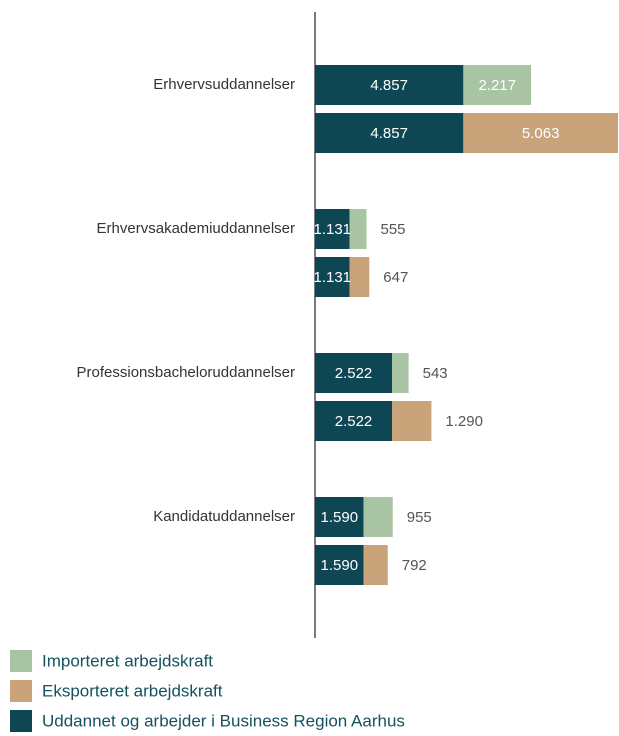  Describe the element at coordinates (196, 228) in the screenshot. I see `category-label: Erhvervsakademiuddannelser` at that location.